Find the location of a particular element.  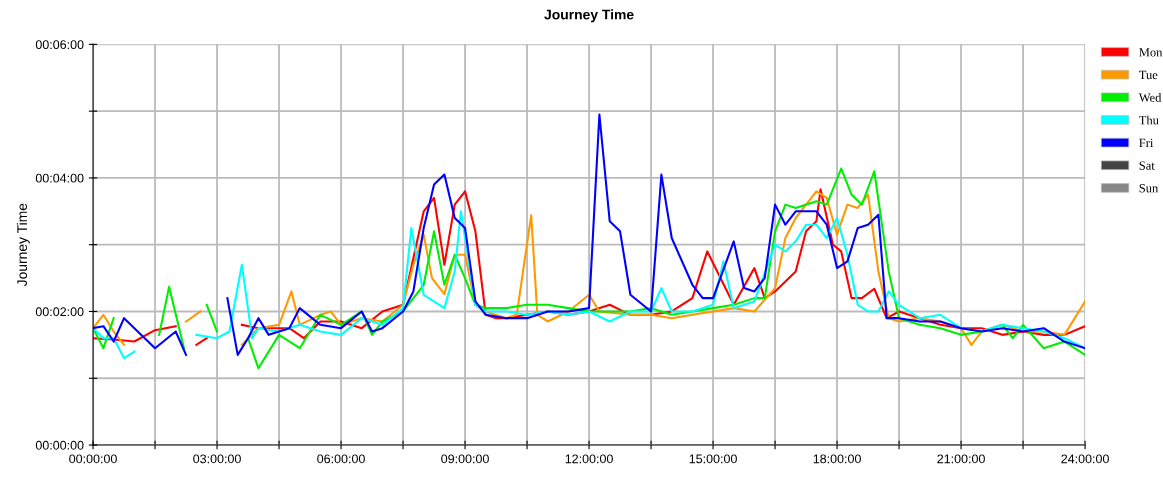

legend-label: Mon is located at coordinates (1151, 52).